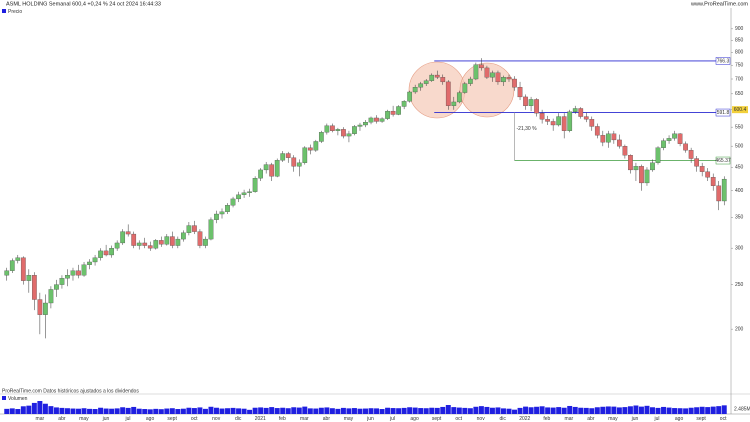  What do you see at coordinates (84, 419) in the screenshot?
I see `x-tick-label: may` at bounding box center [84, 419].